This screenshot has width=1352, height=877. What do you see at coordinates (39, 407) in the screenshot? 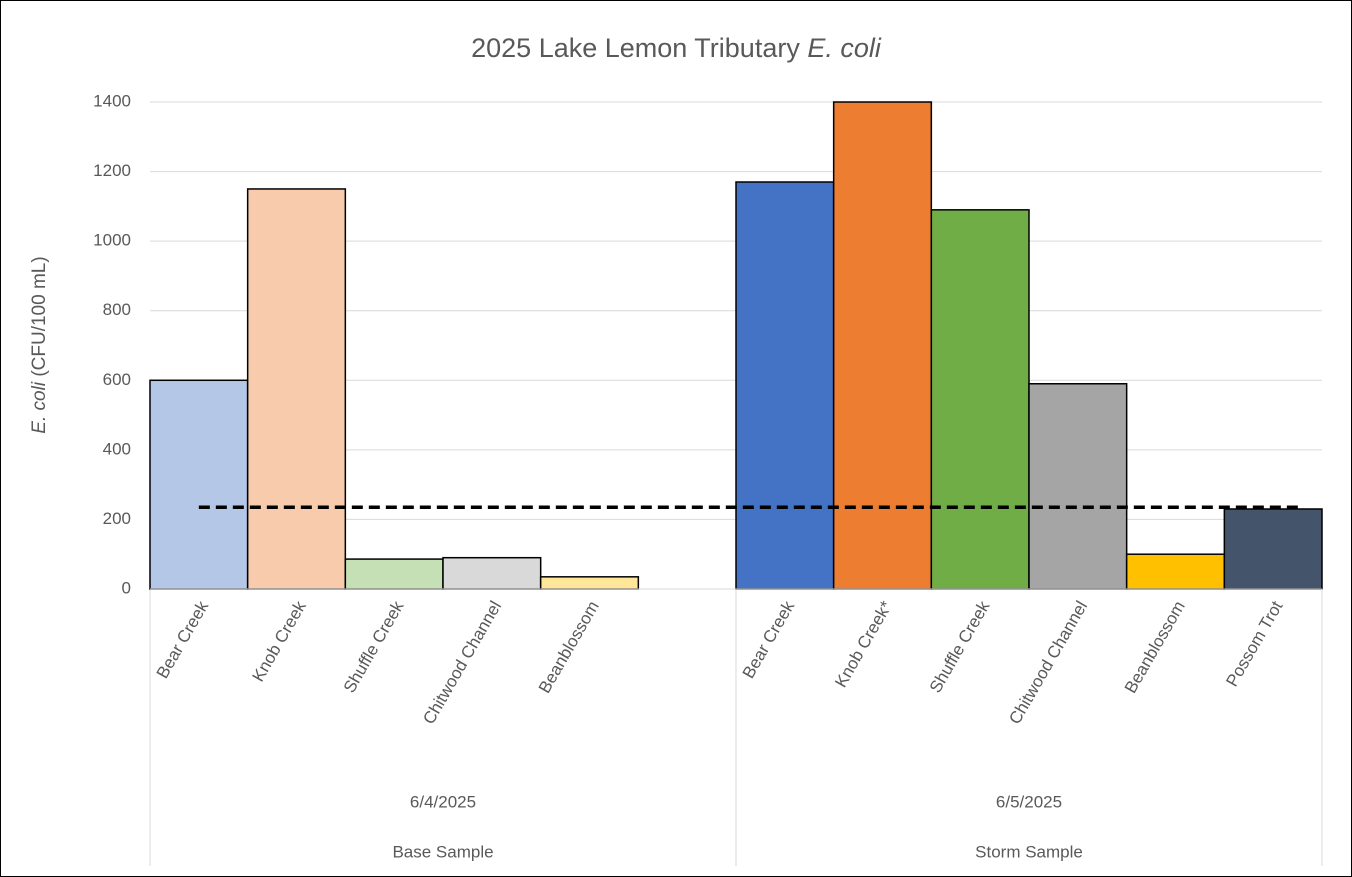
I see `y-label-italic: E. coli` at bounding box center [39, 407].